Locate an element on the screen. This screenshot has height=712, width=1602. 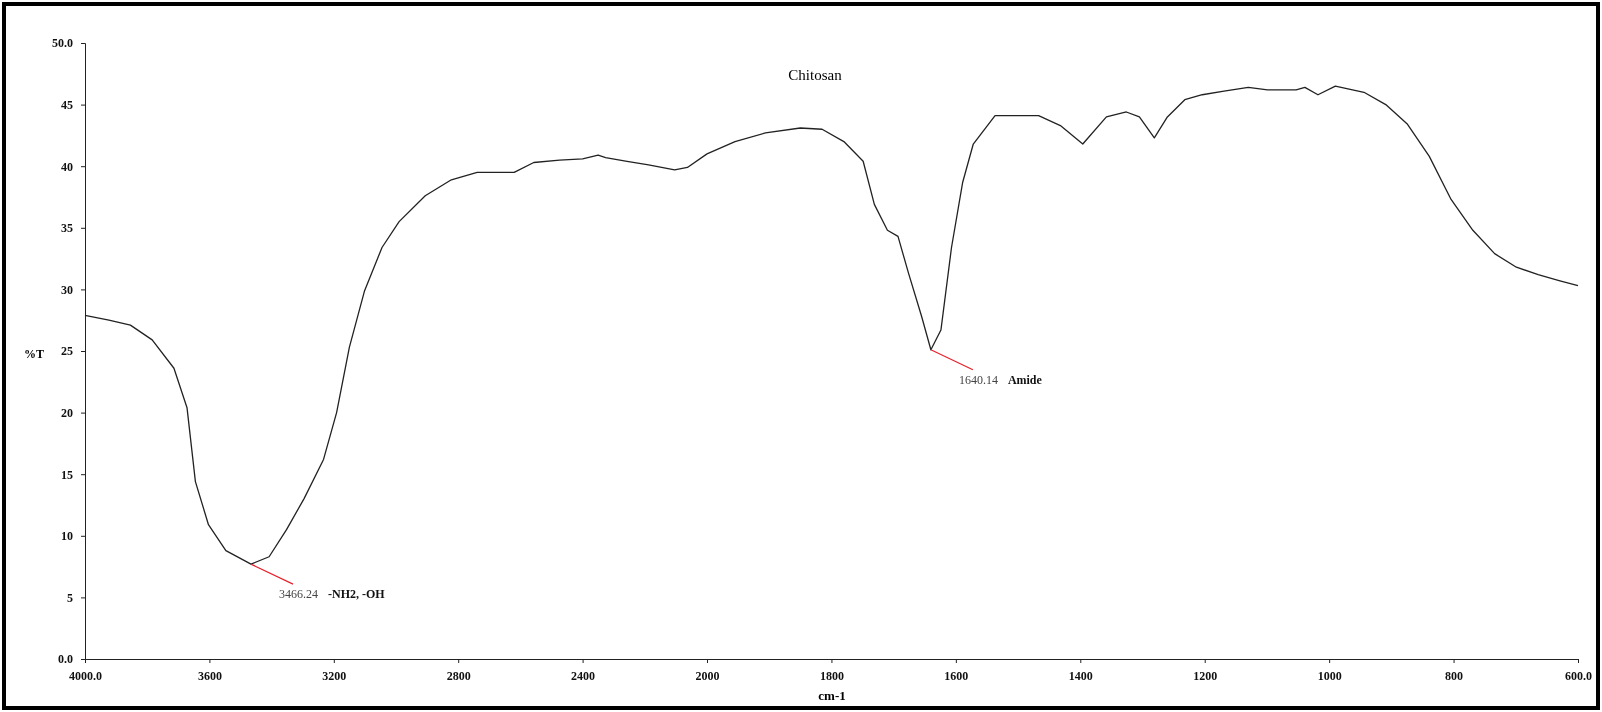
y-tick-label: 45 is located at coordinates (67, 104).